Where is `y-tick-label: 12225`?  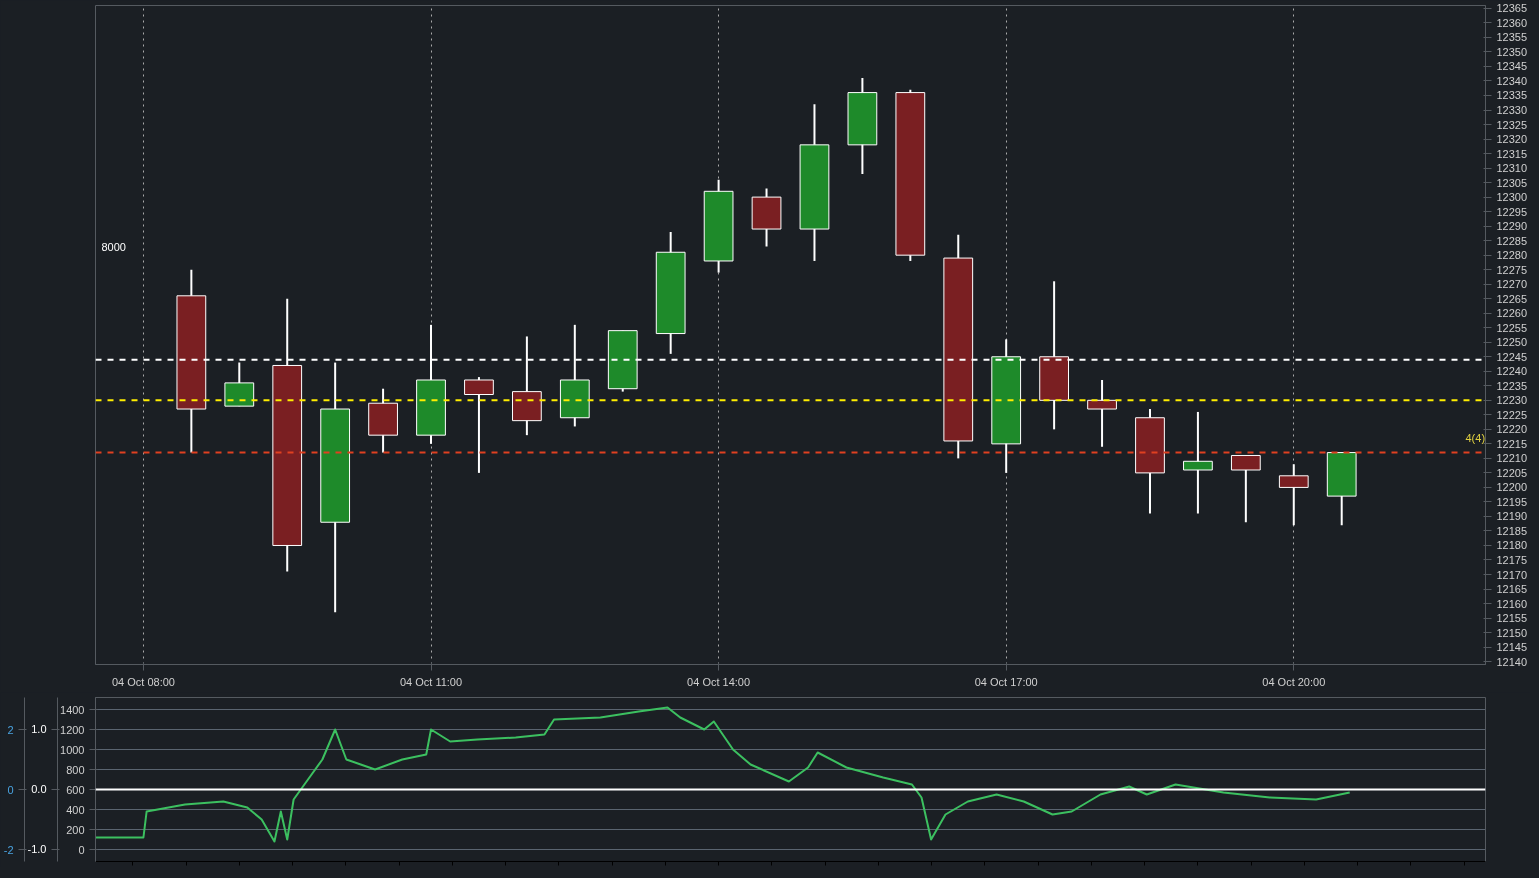 y-tick-label: 12225 is located at coordinates (1512, 414).